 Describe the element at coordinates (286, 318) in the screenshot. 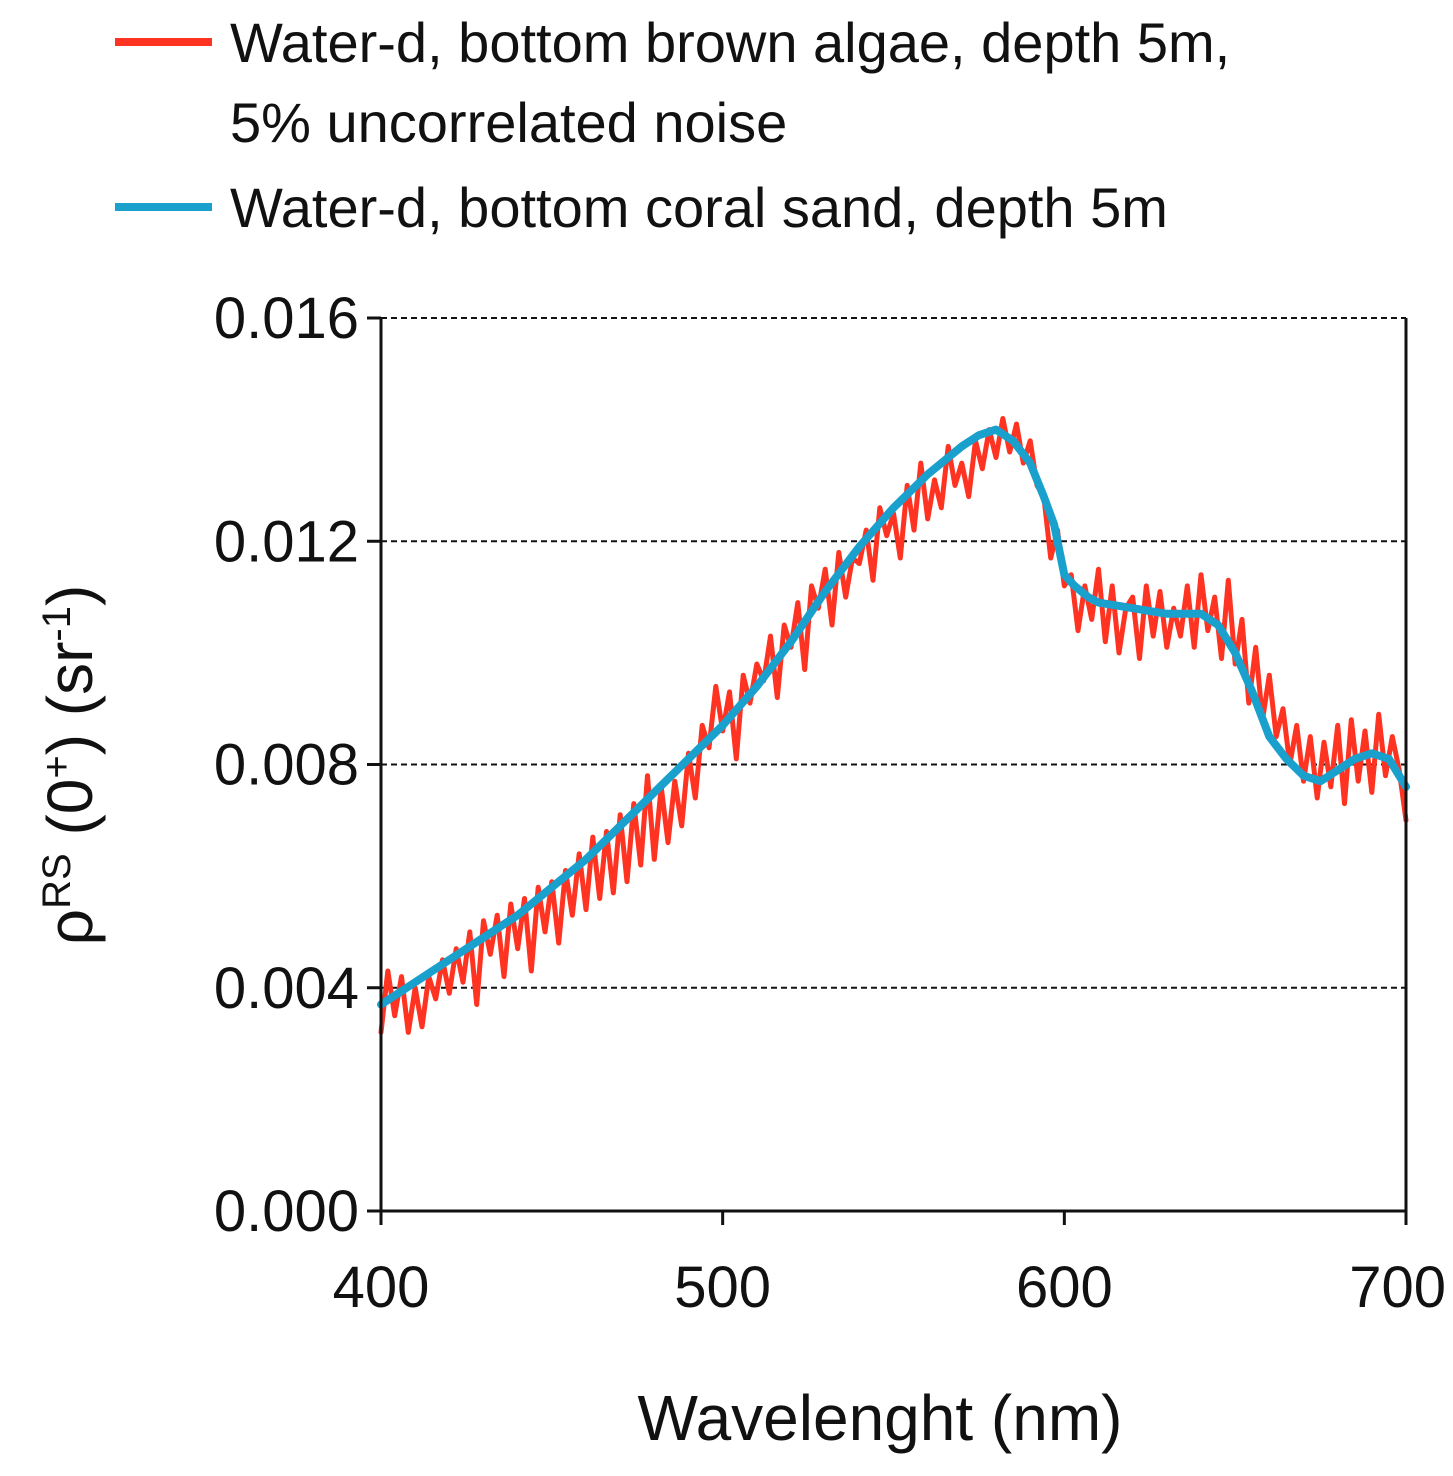

I see `y-tick-label-4: 0.016` at that location.